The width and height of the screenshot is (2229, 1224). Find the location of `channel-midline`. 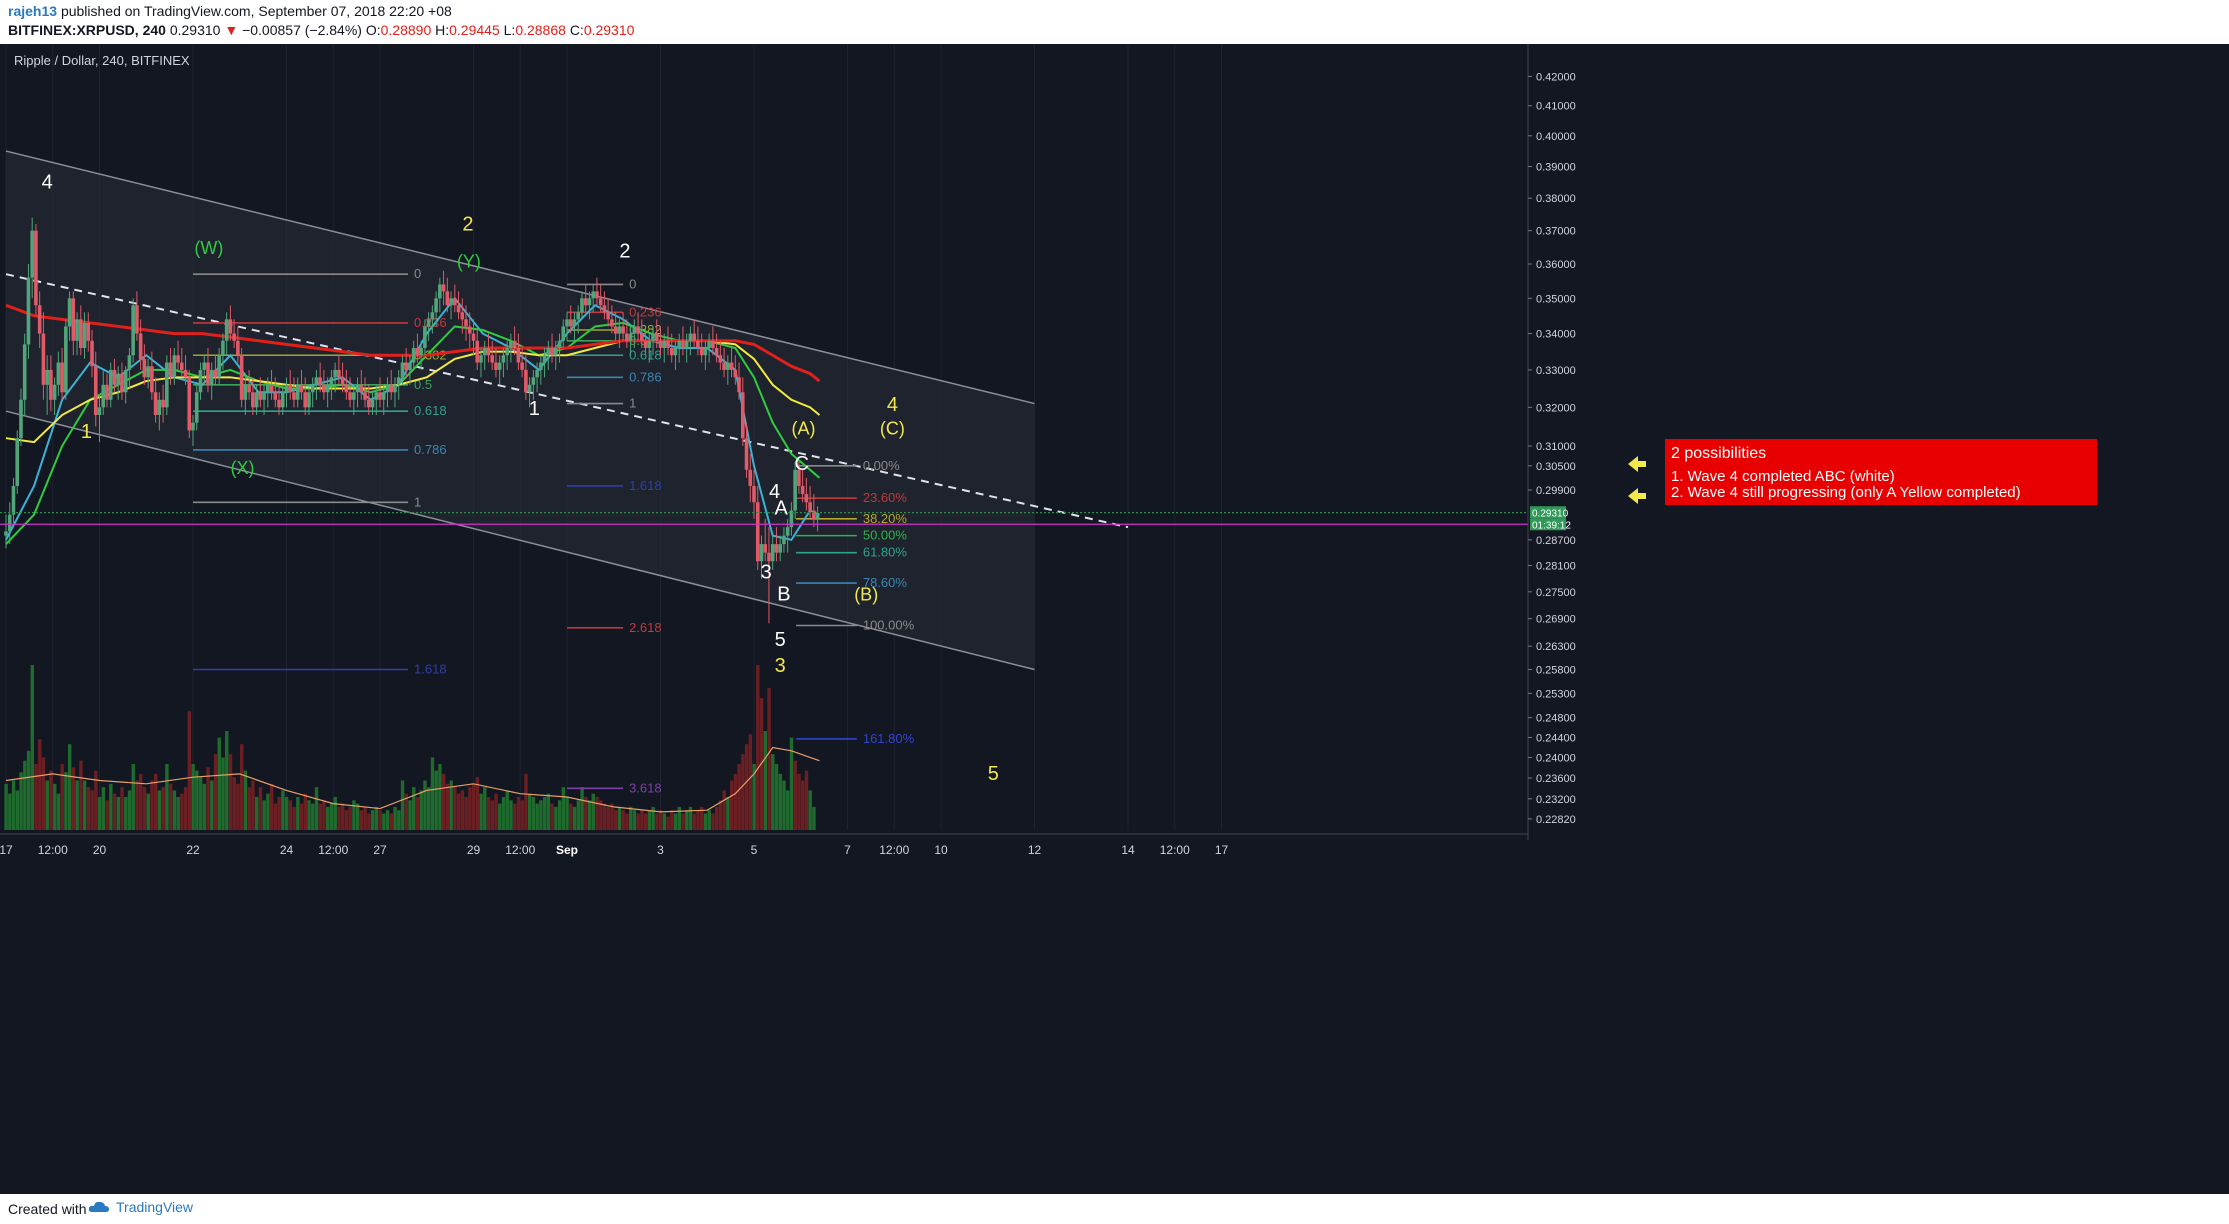

channel-midline is located at coordinates (567, 401).